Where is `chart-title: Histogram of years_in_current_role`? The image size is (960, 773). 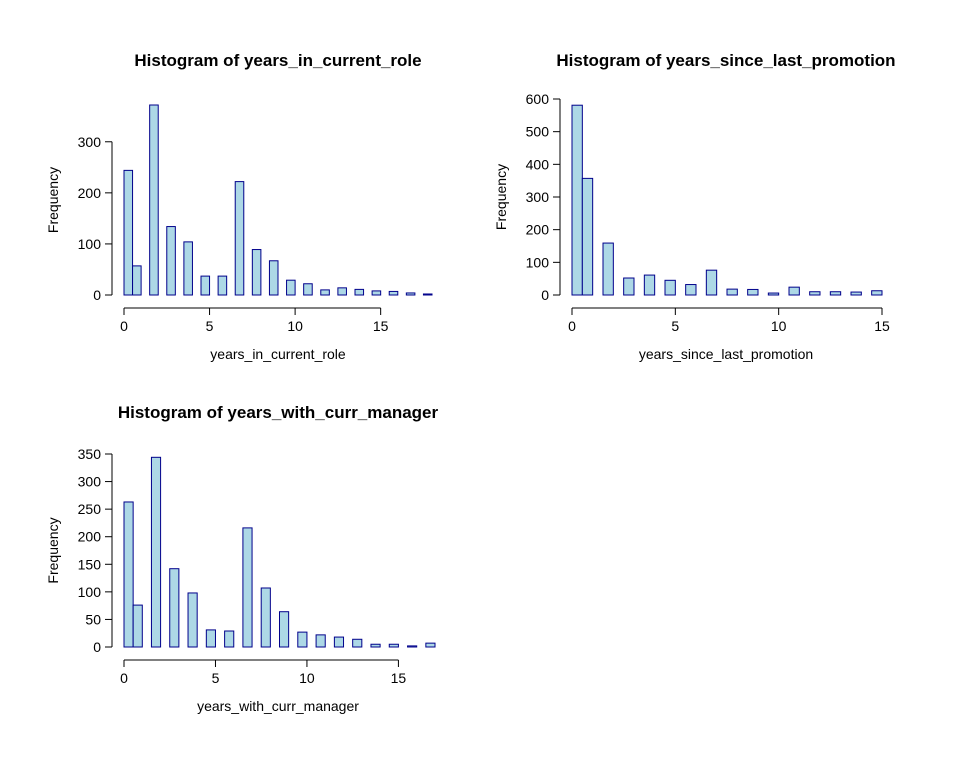
chart-title: Histogram of years_in_current_role is located at coordinates (277, 60).